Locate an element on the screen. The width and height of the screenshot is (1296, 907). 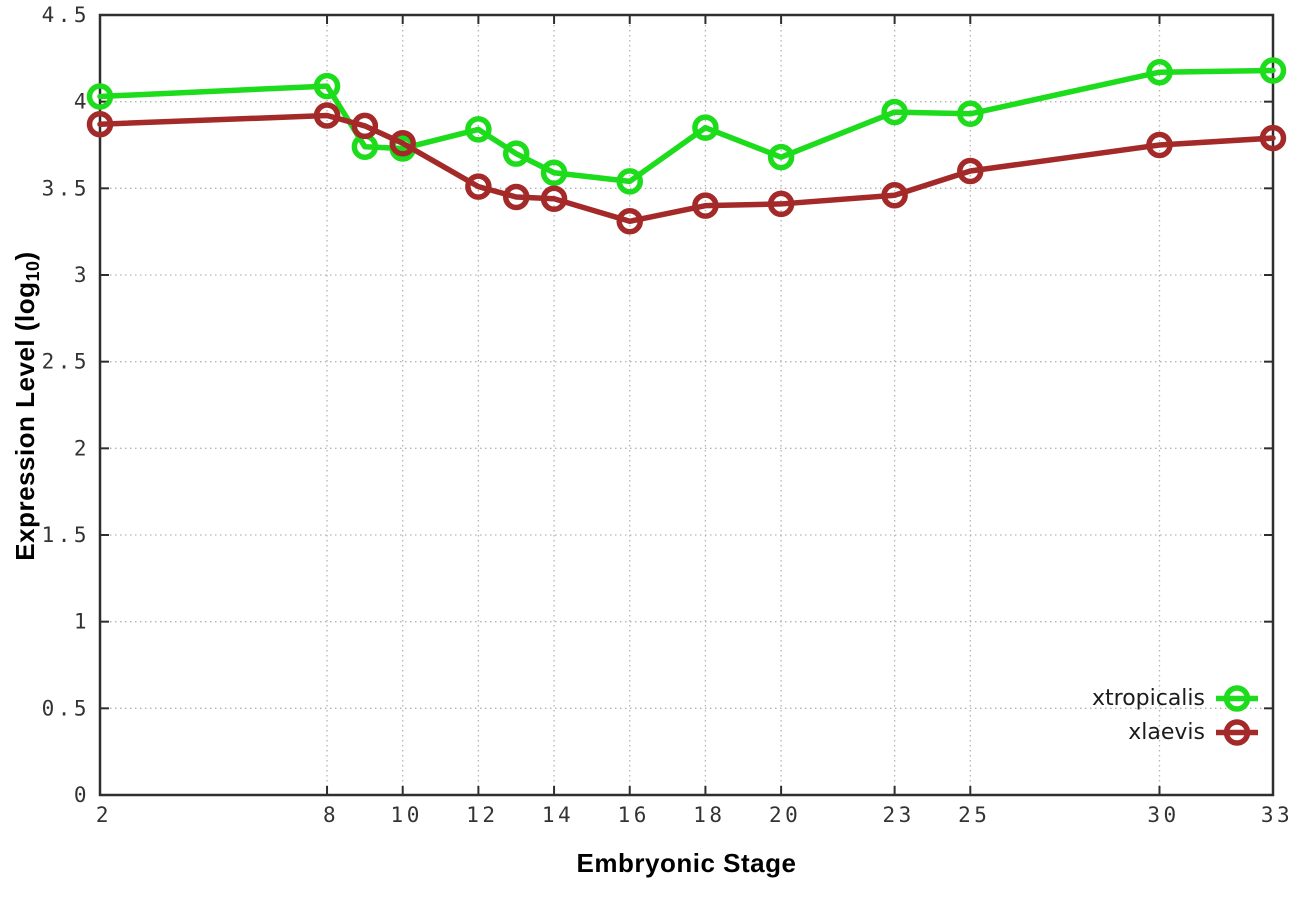
legend-marker-xtropicalis is located at coordinates (1237, 698).